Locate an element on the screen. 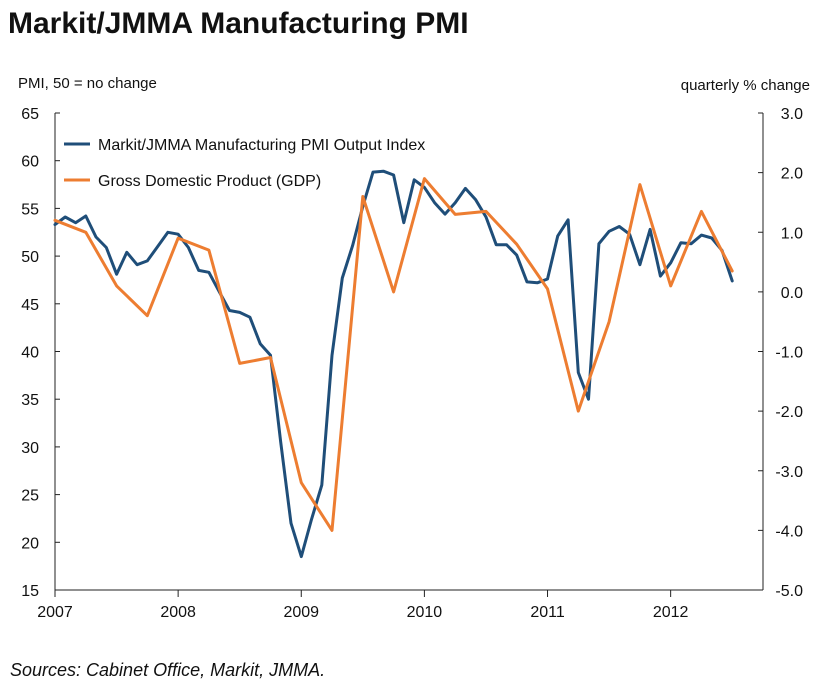  right-tick-label: -5.0 is located at coordinates (789, 591).